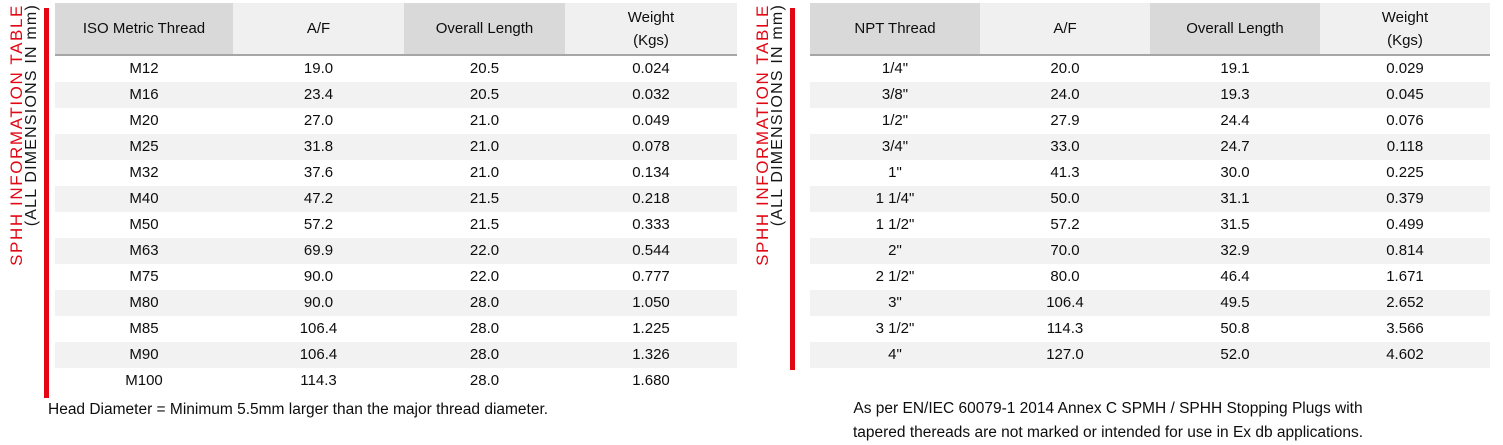 The width and height of the screenshot is (1503, 445). What do you see at coordinates (792, 189) in the screenshot?
I see `accent-bar-right` at bounding box center [792, 189].